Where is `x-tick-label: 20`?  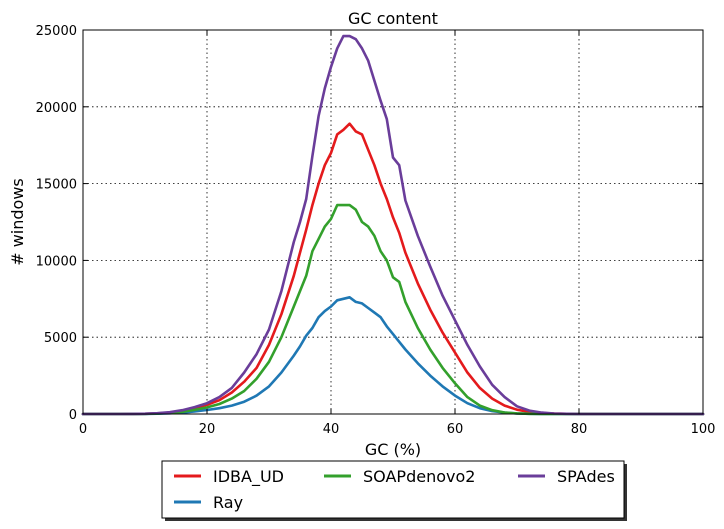
x-tick-label: 20 is located at coordinates (207, 429).